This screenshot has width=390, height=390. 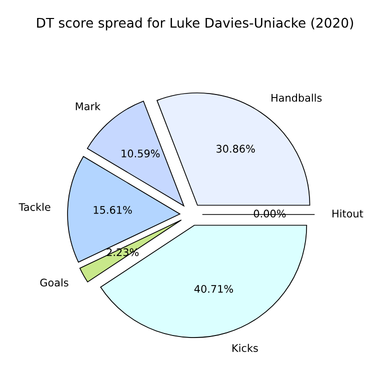 What do you see at coordinates (54, 282) in the screenshot?
I see `slice-label: Goals` at bounding box center [54, 282].